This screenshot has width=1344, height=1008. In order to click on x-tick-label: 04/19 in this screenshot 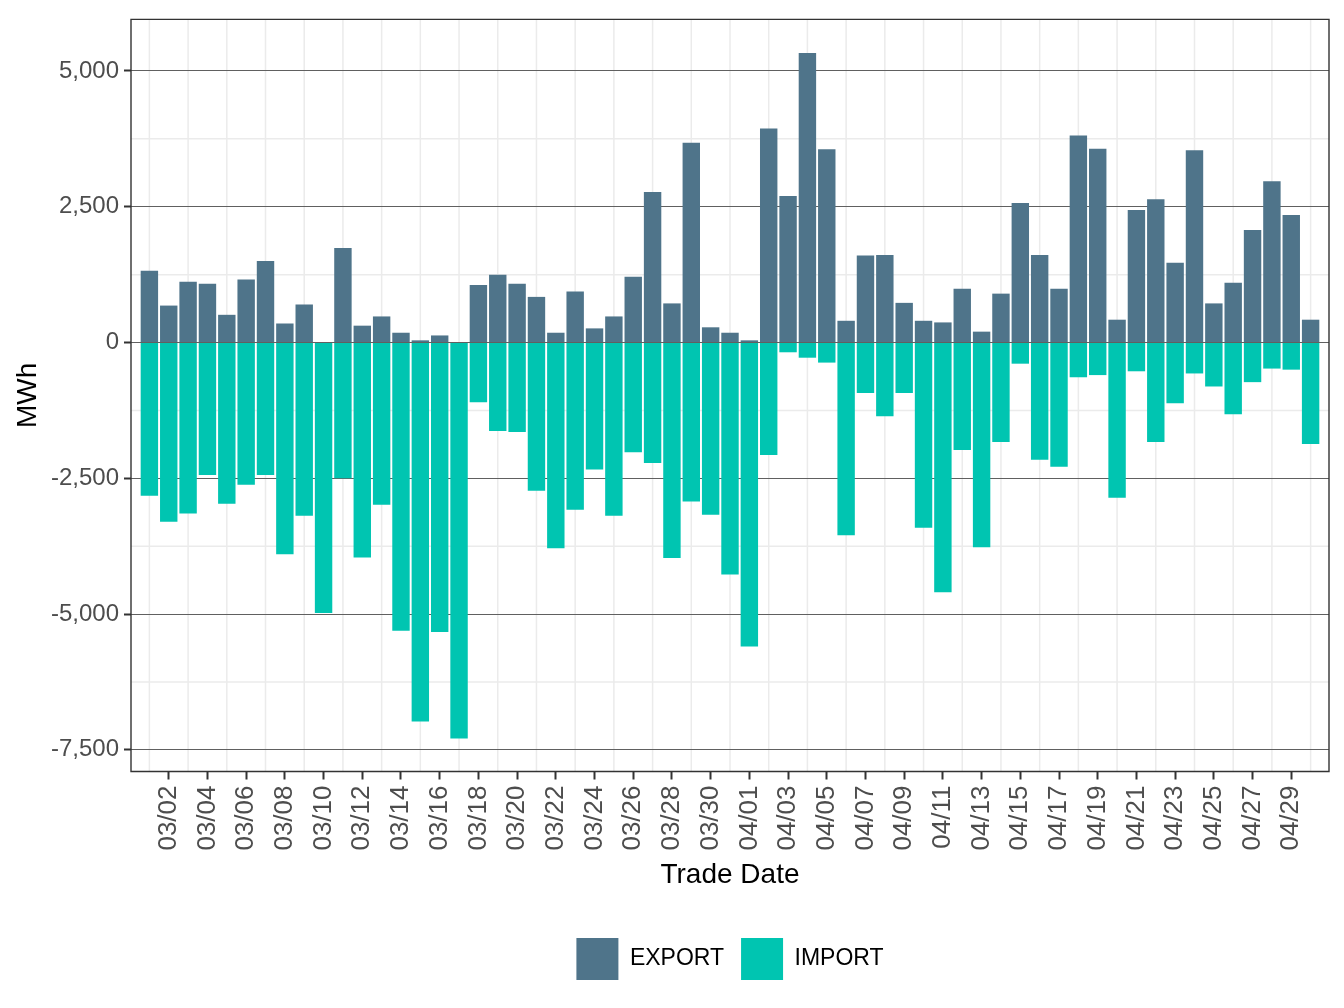, I will do `click(1095, 818)`.